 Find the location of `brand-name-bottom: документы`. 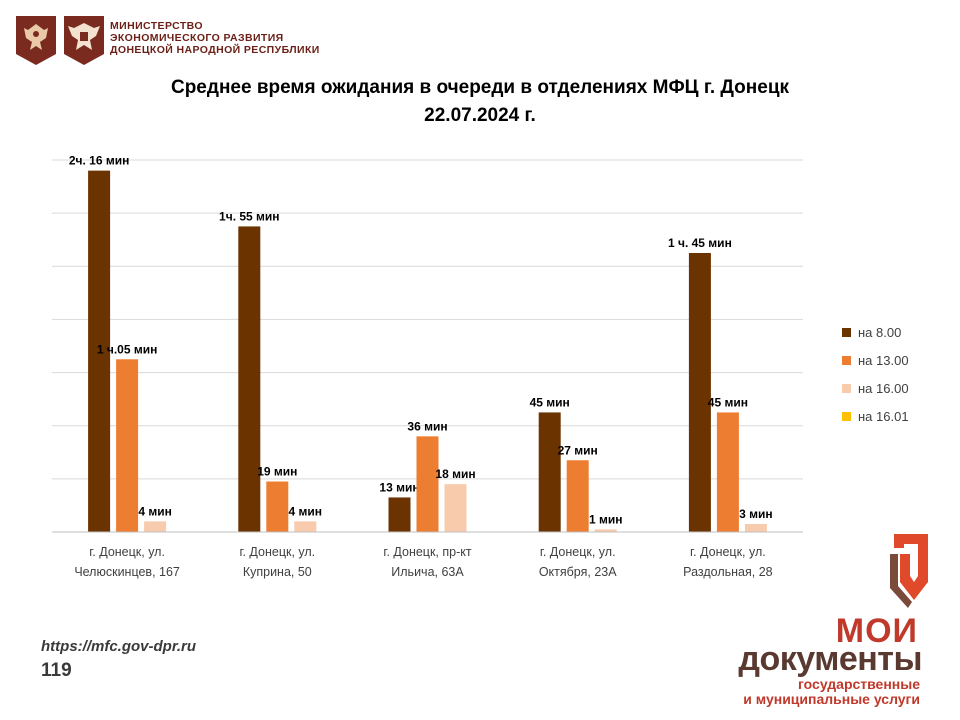

brand-name-bottom: документы is located at coordinates (830, 659).